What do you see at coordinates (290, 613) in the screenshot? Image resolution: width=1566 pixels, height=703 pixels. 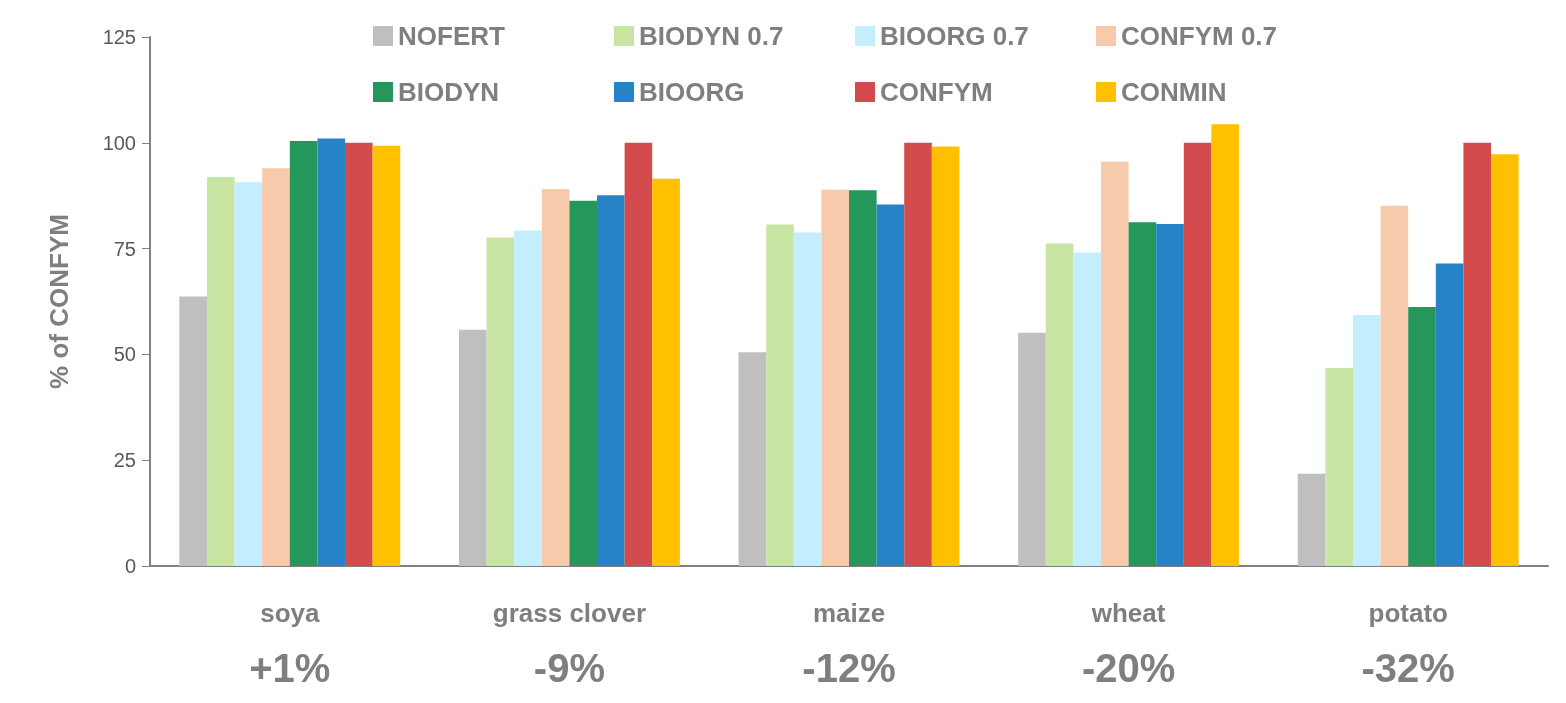 I see `x-tick-label: soya` at bounding box center [290, 613].